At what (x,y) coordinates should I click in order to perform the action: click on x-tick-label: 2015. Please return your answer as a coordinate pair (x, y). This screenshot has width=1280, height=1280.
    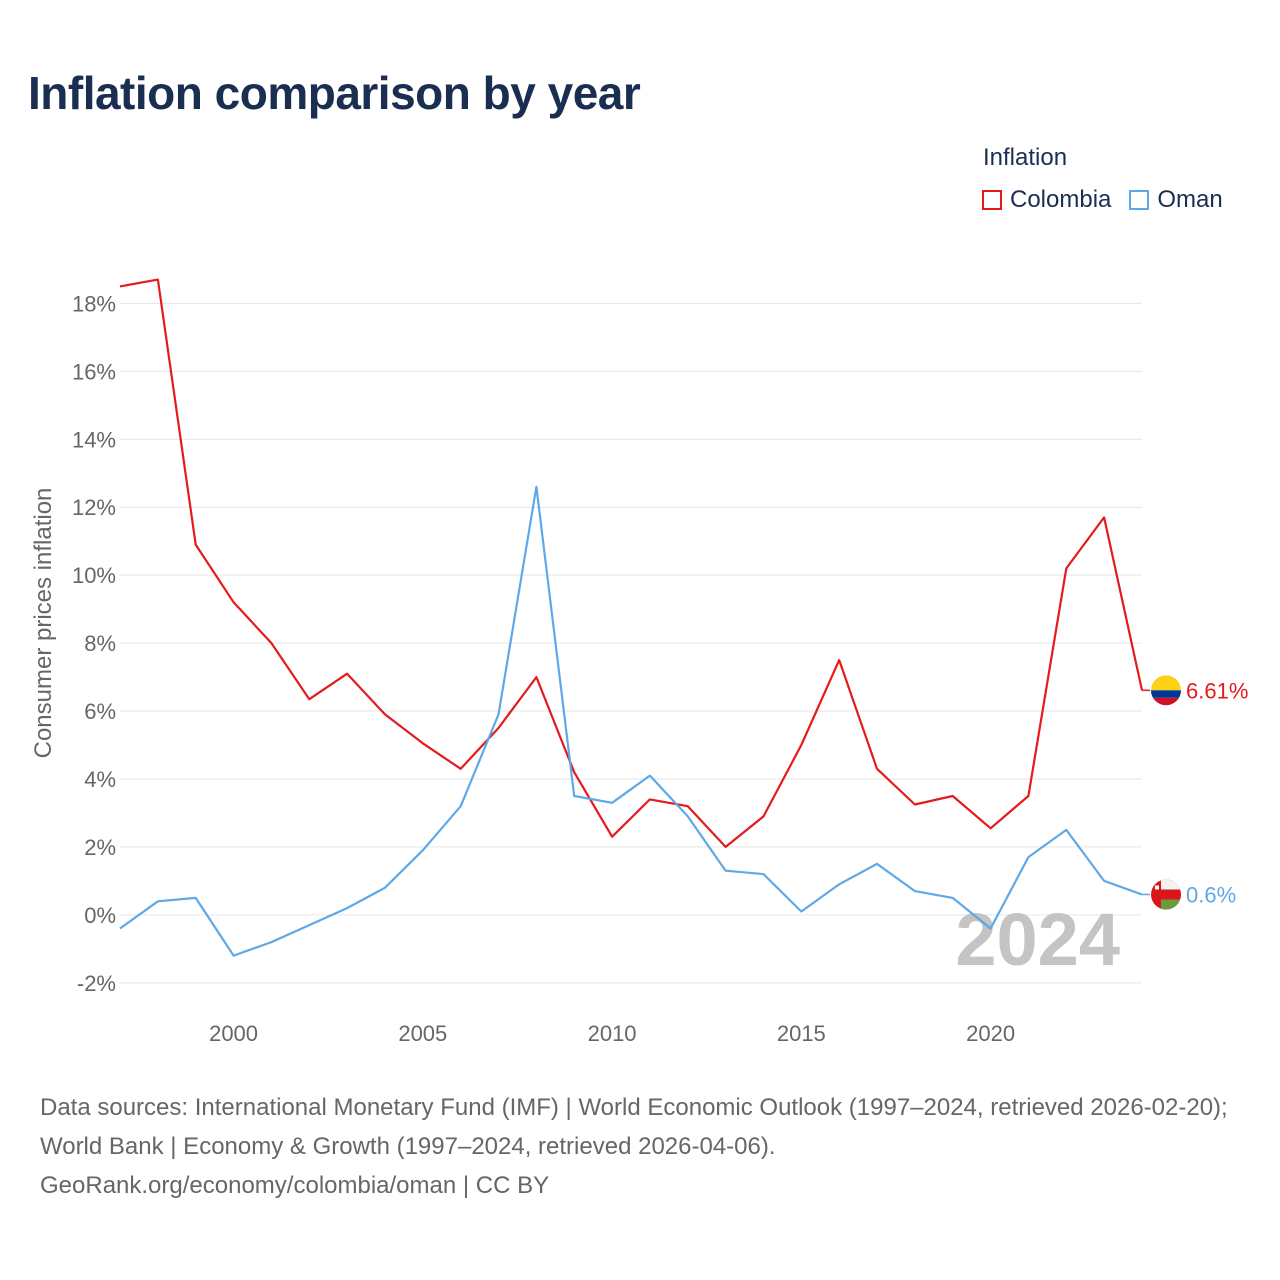
    Looking at the image, I should click on (801, 1033).